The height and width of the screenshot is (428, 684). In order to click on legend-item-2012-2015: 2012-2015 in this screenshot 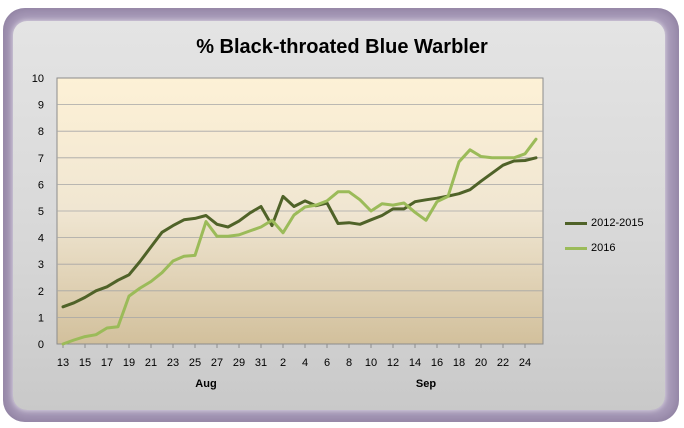, I will do `click(604, 223)`.